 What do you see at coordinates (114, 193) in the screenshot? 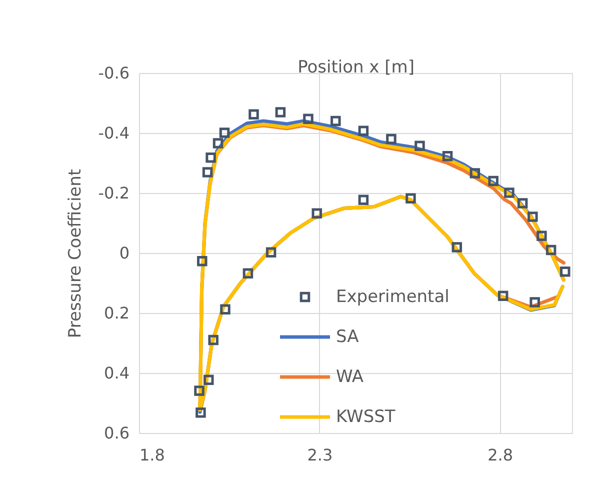
I see `y-tick-label: -0.2` at bounding box center [114, 193].